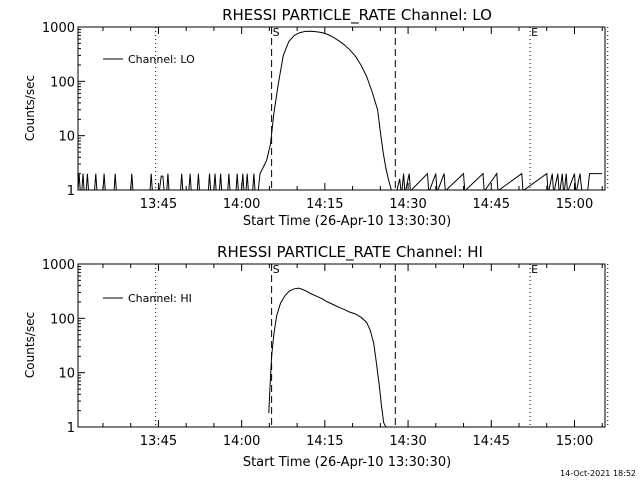  Describe the element at coordinates (161, 59) in the screenshot. I see `legend-label: Channel: LO` at that location.